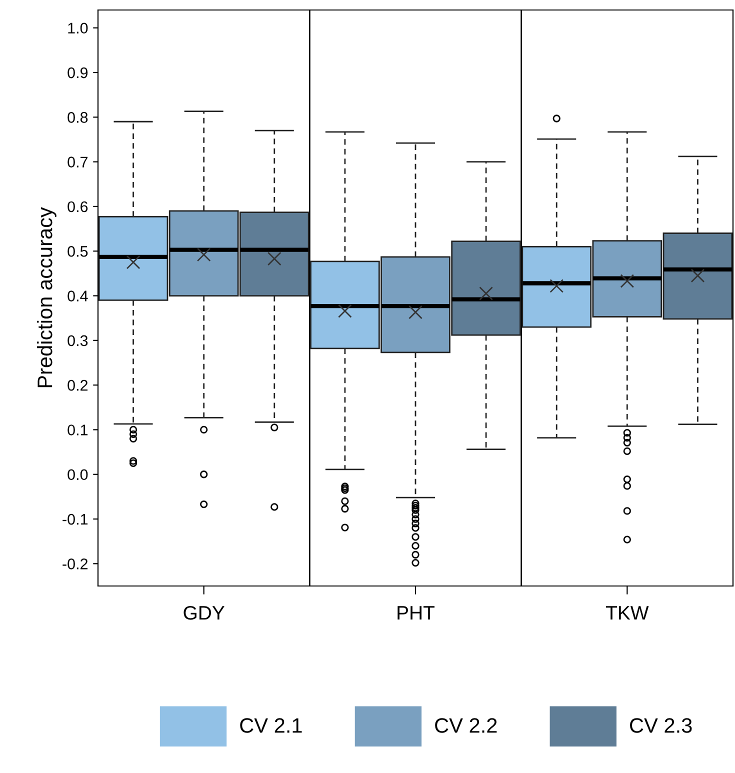 The height and width of the screenshot is (773, 735). Describe the element at coordinates (78, 117) in the screenshot. I see `y-tick-label: 0.8` at that location.